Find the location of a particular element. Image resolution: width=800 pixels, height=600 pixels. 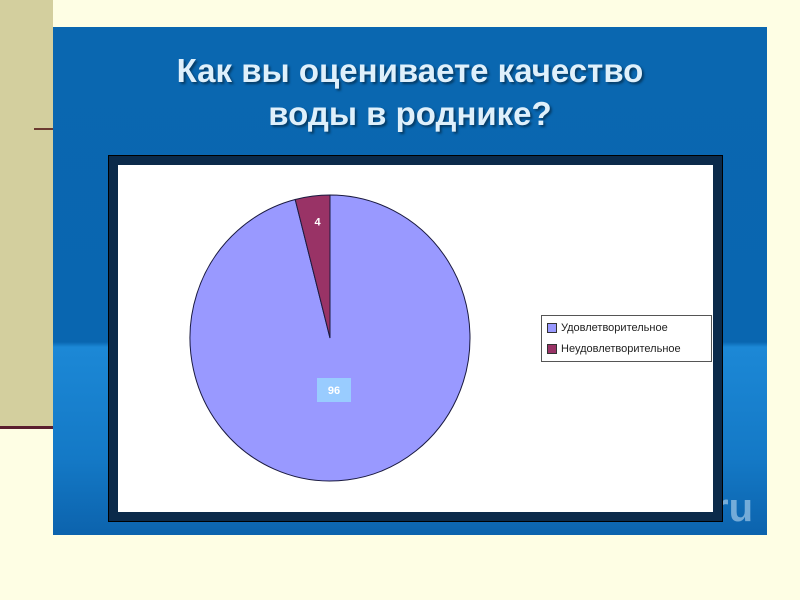

title-line-2: воды в роднике? is located at coordinates (410, 113).